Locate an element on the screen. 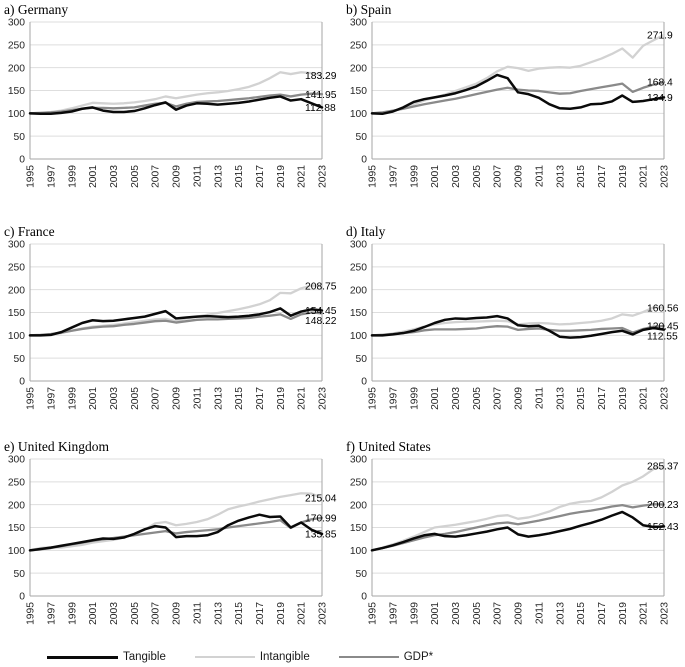 Image resolution: width=685 pixels, height=667 pixels. x-tick-label: 2003 is located at coordinates (114, 176).